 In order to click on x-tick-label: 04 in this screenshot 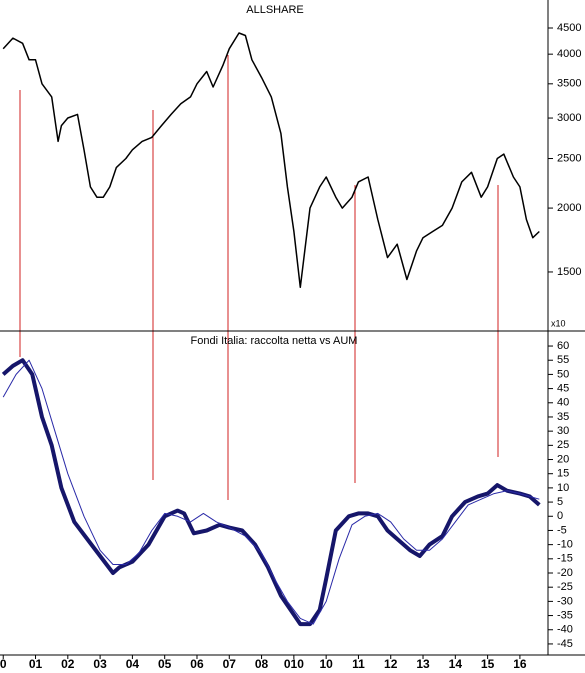, I will do `click(133, 664)`.